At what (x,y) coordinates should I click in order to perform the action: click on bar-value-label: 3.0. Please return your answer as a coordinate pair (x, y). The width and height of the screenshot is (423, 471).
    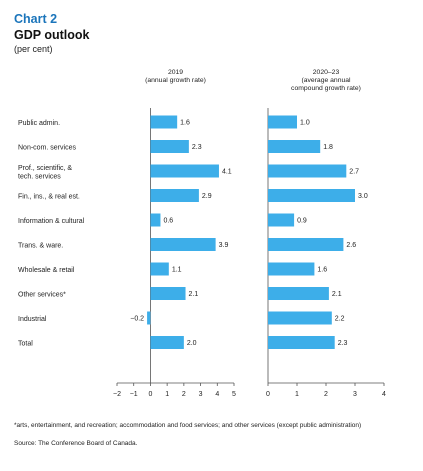
    Looking at the image, I should click on (363, 196).